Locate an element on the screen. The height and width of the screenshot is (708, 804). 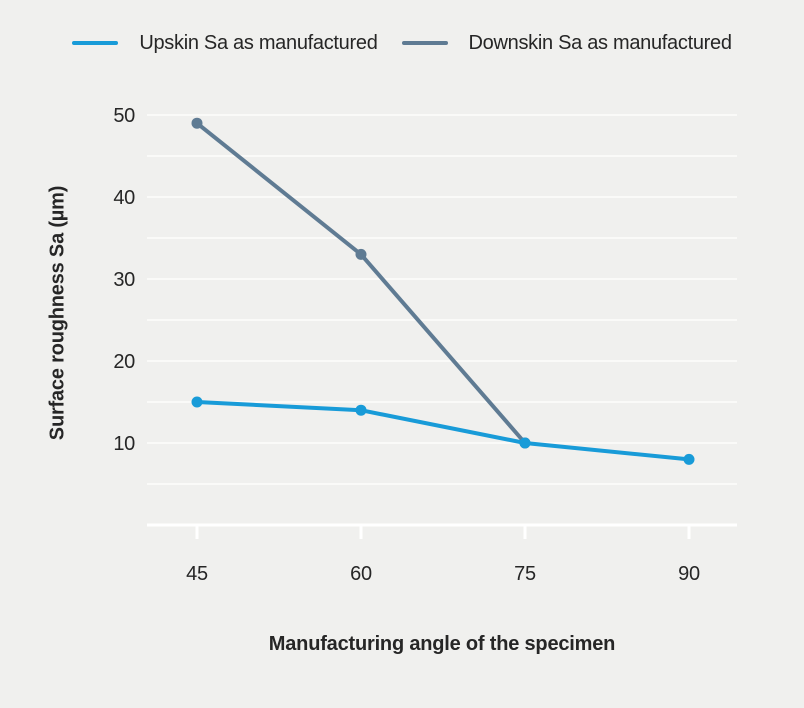
y-axis-title: Surface roughness Sa (µm) is located at coordinates (57, 313).